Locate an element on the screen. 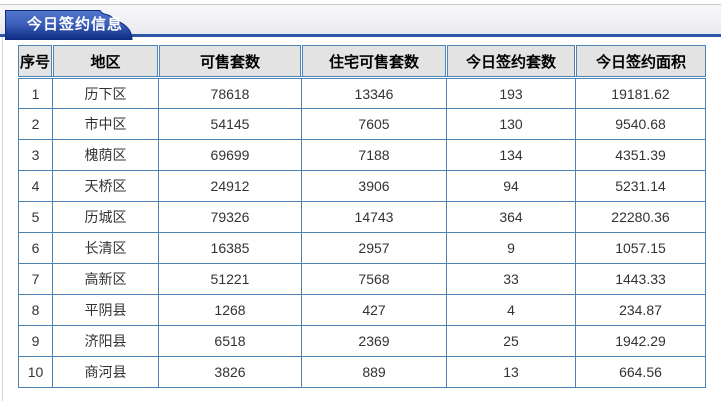  table-row: 3 槐荫区 69699 7188 134 4351.39 is located at coordinates (362, 155).